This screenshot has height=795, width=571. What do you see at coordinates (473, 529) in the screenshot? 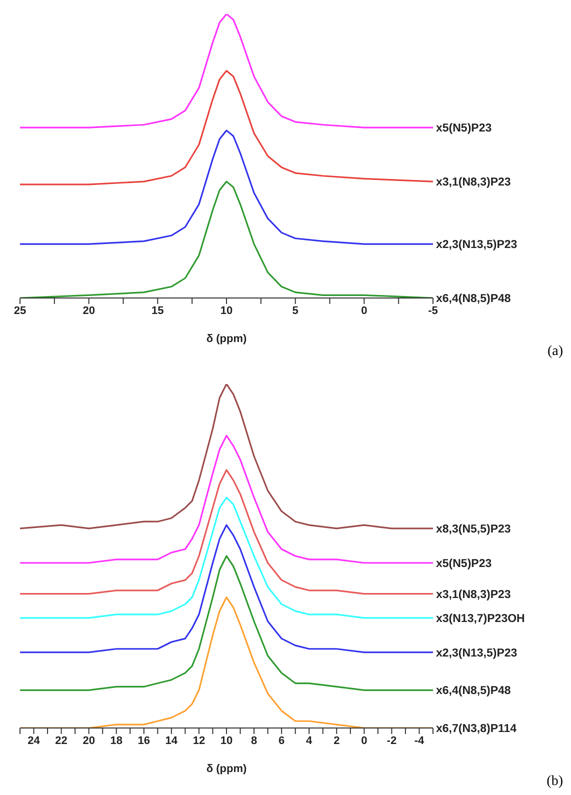
I see `series-label: x8,3(N5,5)P23` at bounding box center [473, 529].